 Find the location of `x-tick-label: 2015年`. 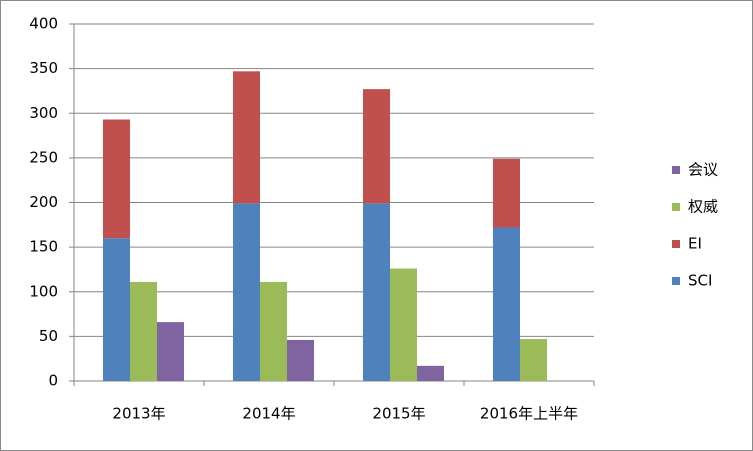

x-tick-label: 2015年 is located at coordinates (398, 414).